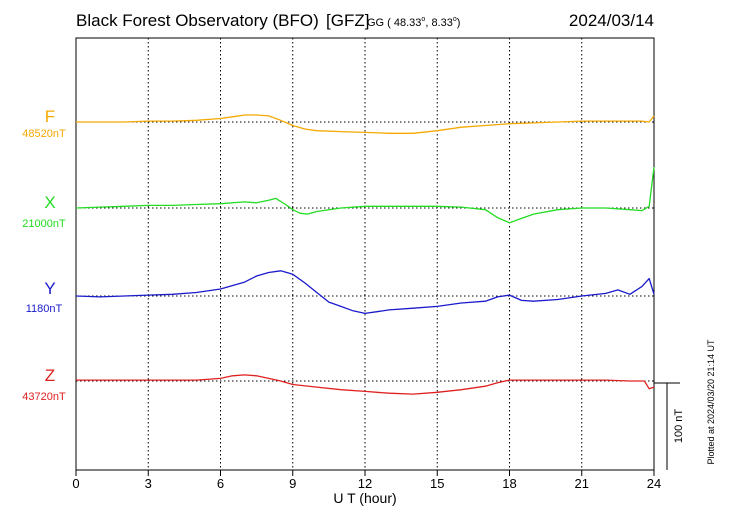 This screenshot has width=730, height=520. Describe the element at coordinates (220, 483) in the screenshot. I see `x-tick-label: 6` at that location.